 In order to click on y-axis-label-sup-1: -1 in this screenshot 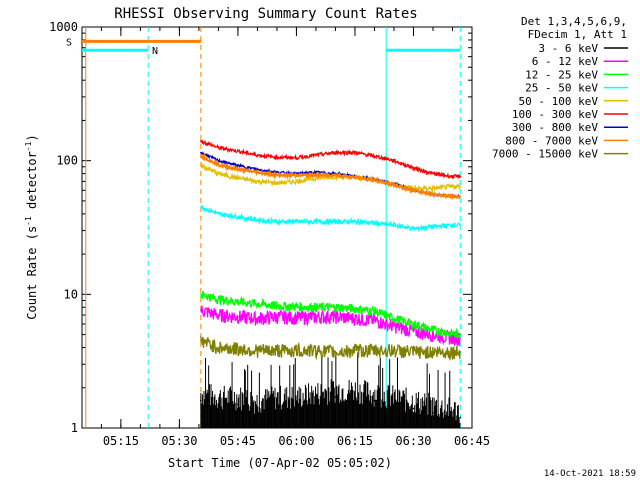, I will do `click(28, 221)`.